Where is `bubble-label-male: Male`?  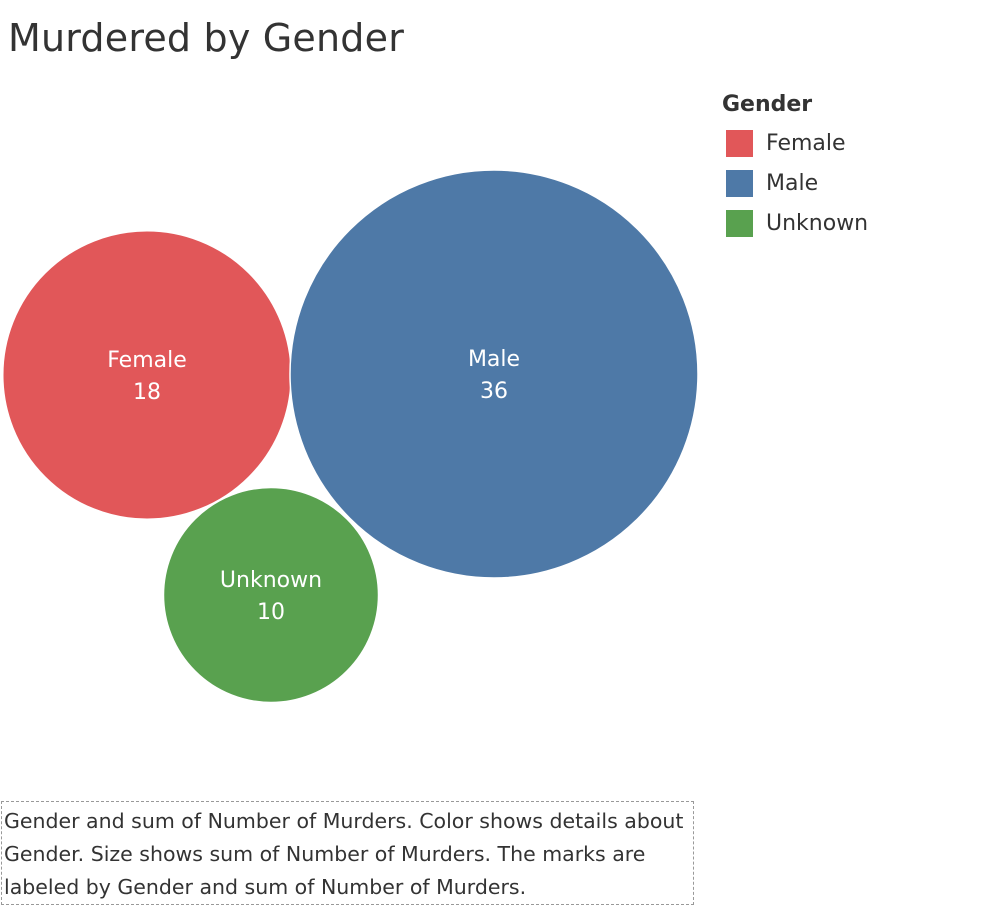 bubble-label-male: Male is located at coordinates (494, 359).